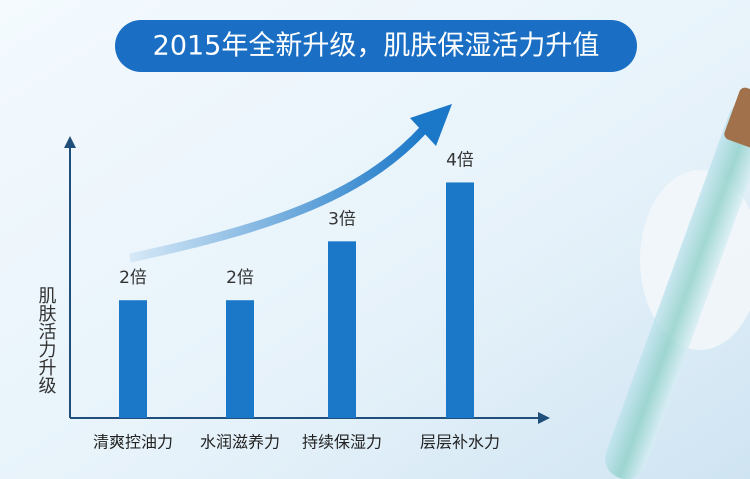 This screenshot has height=479, width=750. I want to click on x-tick-label: 持续保湿力, so click(342, 442).